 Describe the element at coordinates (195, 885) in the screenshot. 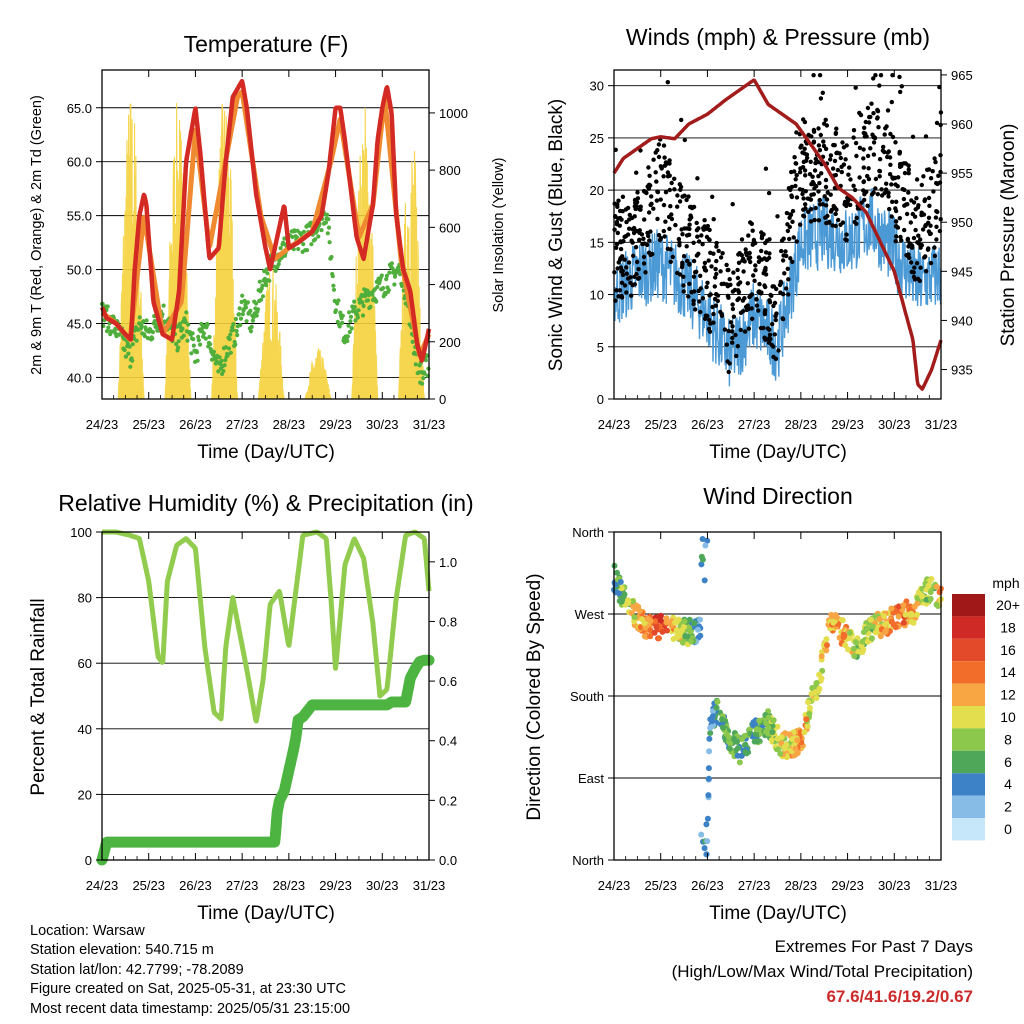

I see `humidity-x-tick-label: 26/23` at that location.